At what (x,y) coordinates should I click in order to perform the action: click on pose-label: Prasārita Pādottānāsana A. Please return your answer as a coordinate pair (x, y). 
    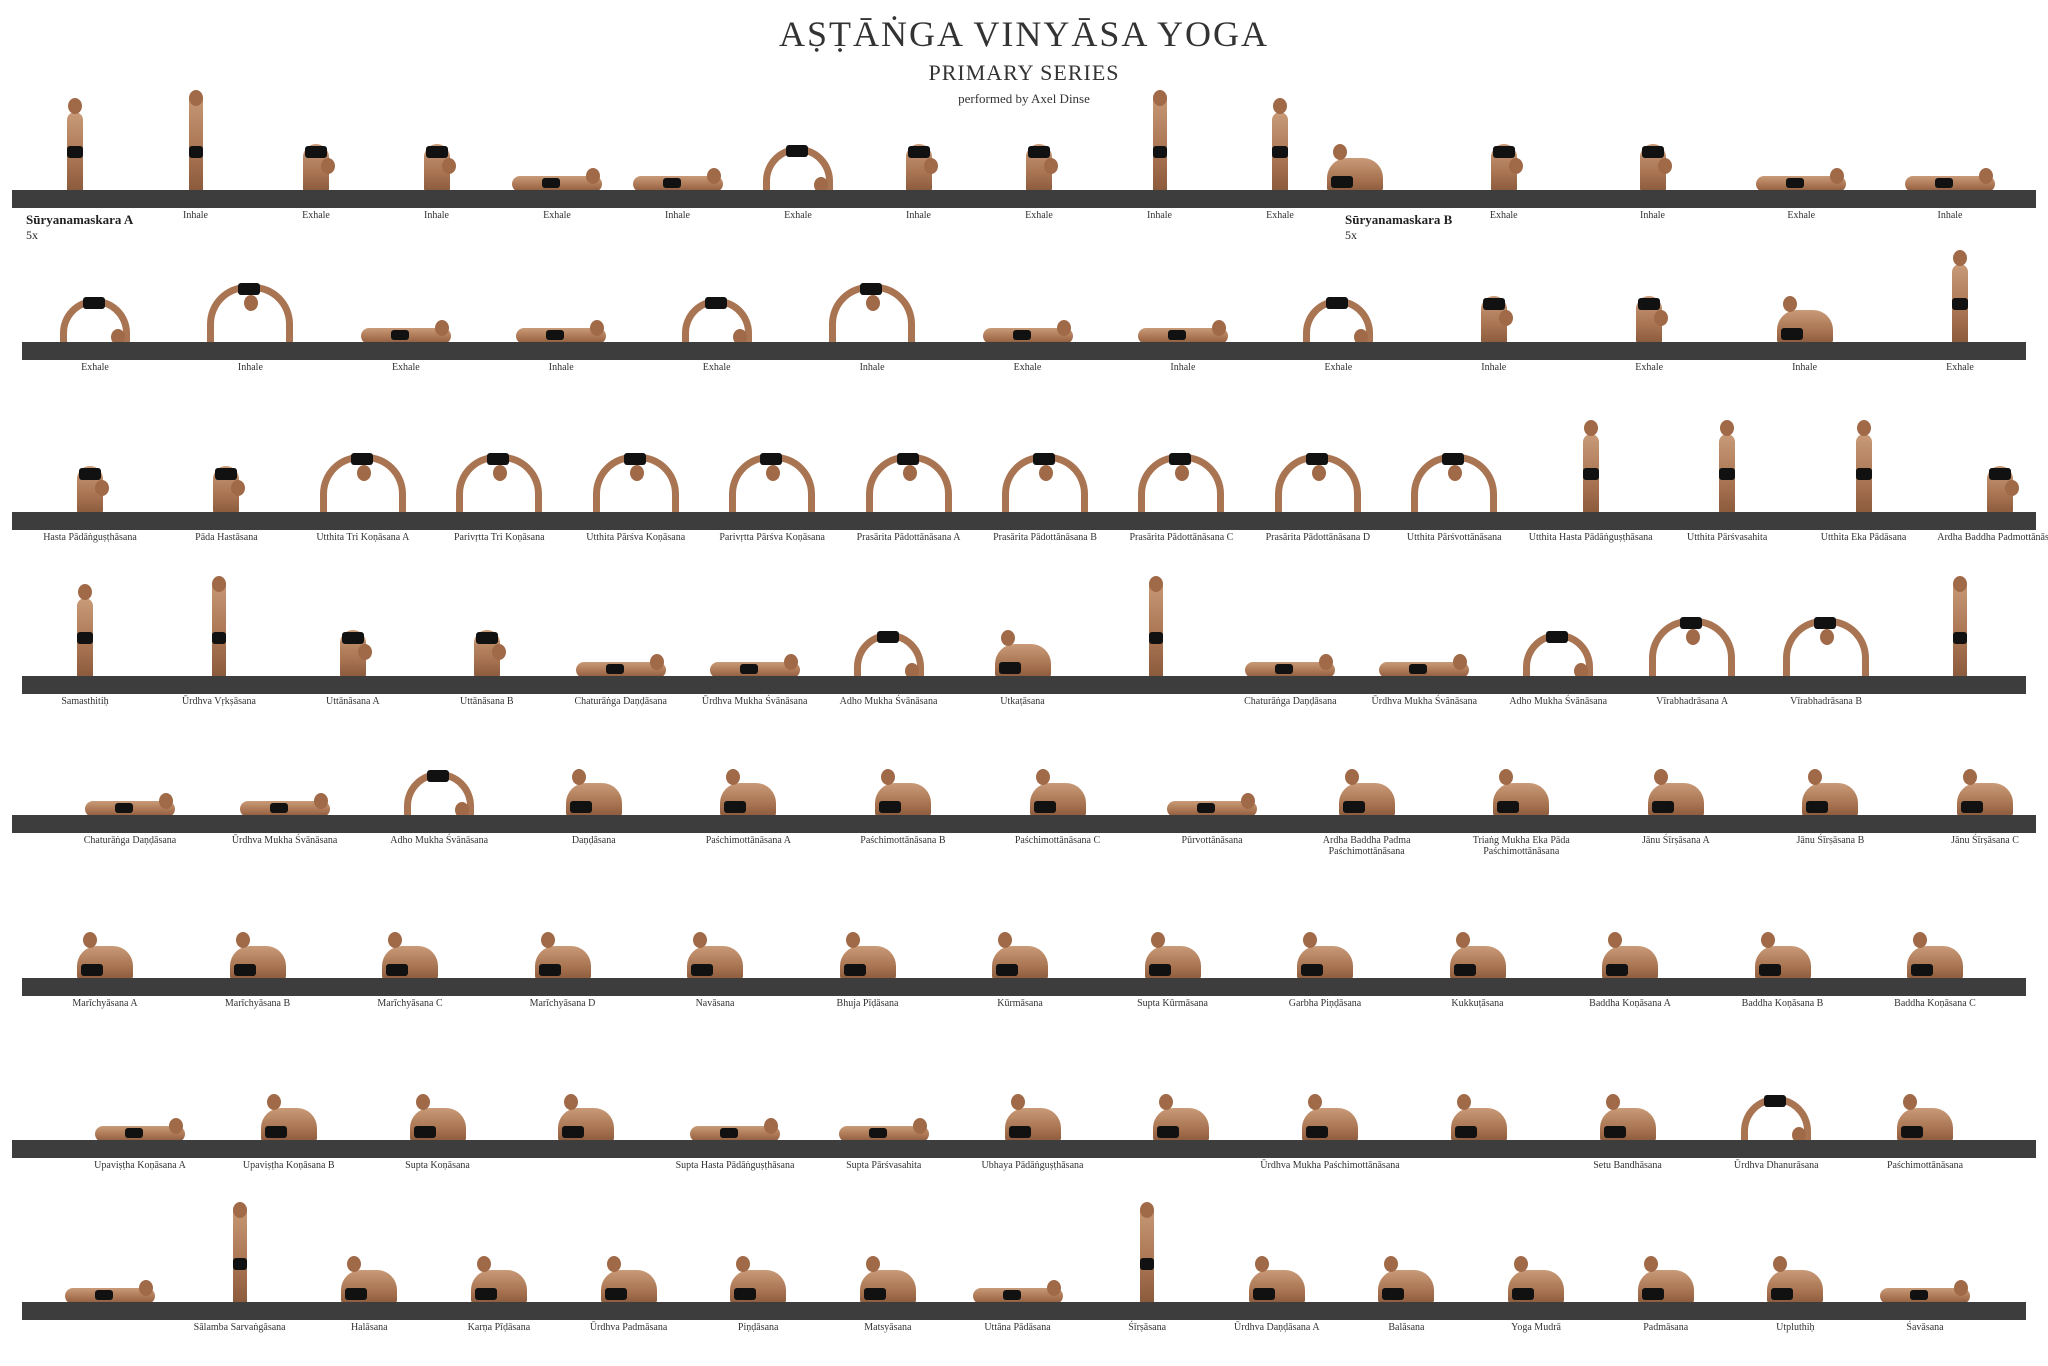
    Looking at the image, I should click on (908, 537).